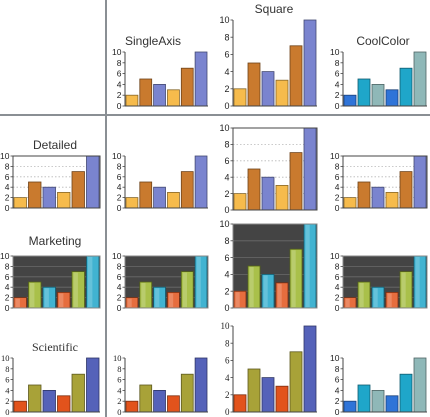 The height and width of the screenshot is (417, 430). What do you see at coordinates (274, 9) in the screenshot?
I see `column-label-square: Square` at bounding box center [274, 9].